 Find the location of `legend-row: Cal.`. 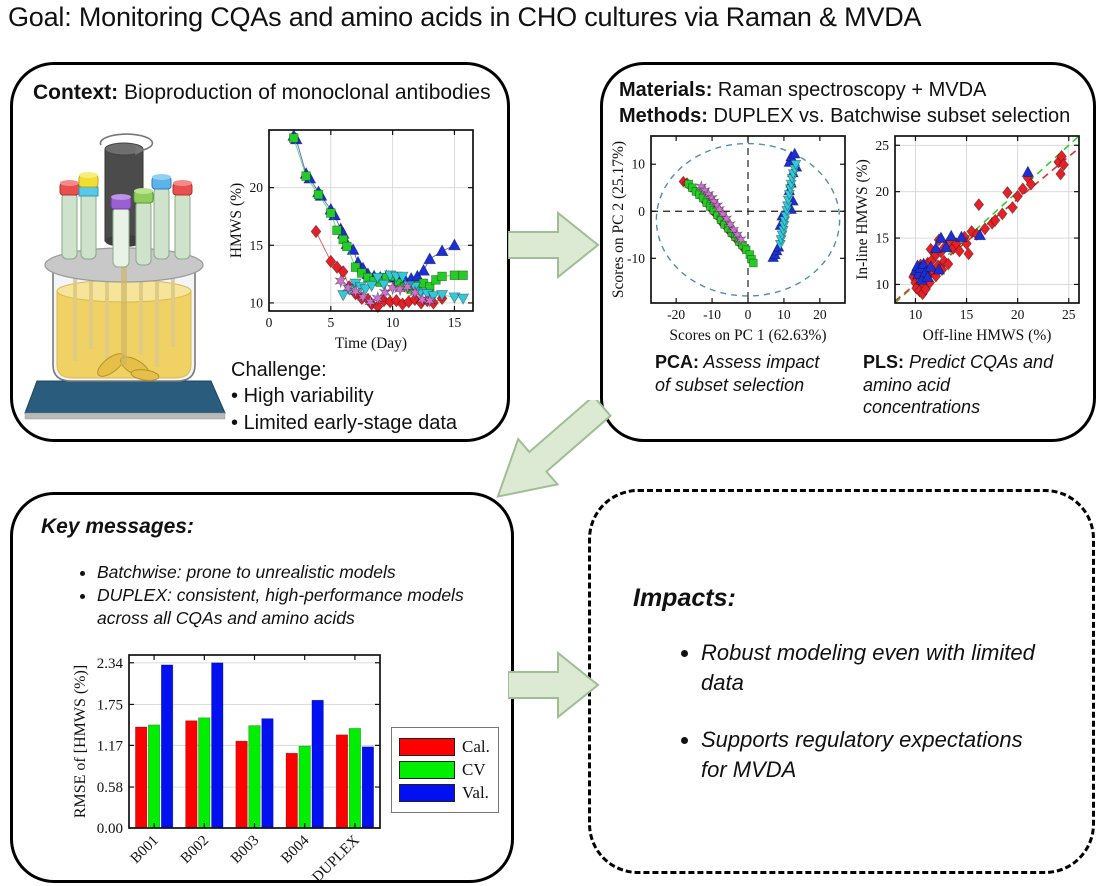

legend-row: Cal. is located at coordinates (444, 747).